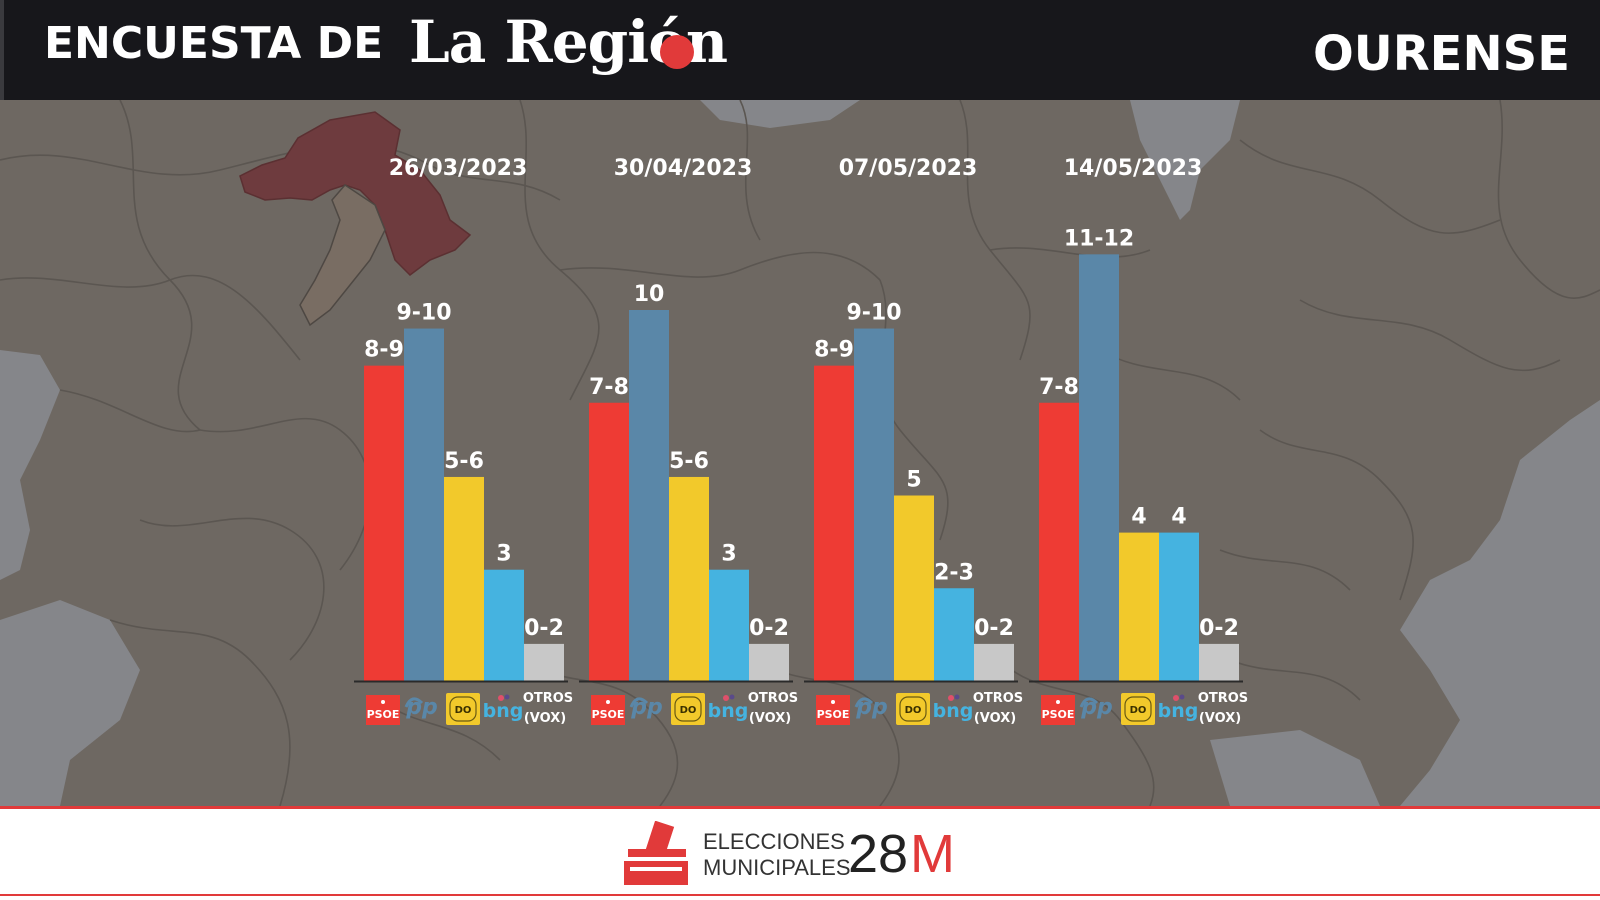 The height and width of the screenshot is (900, 1600). Describe the element at coordinates (932, 854) in the screenshot. I see `footer-date-letter: M` at that location.